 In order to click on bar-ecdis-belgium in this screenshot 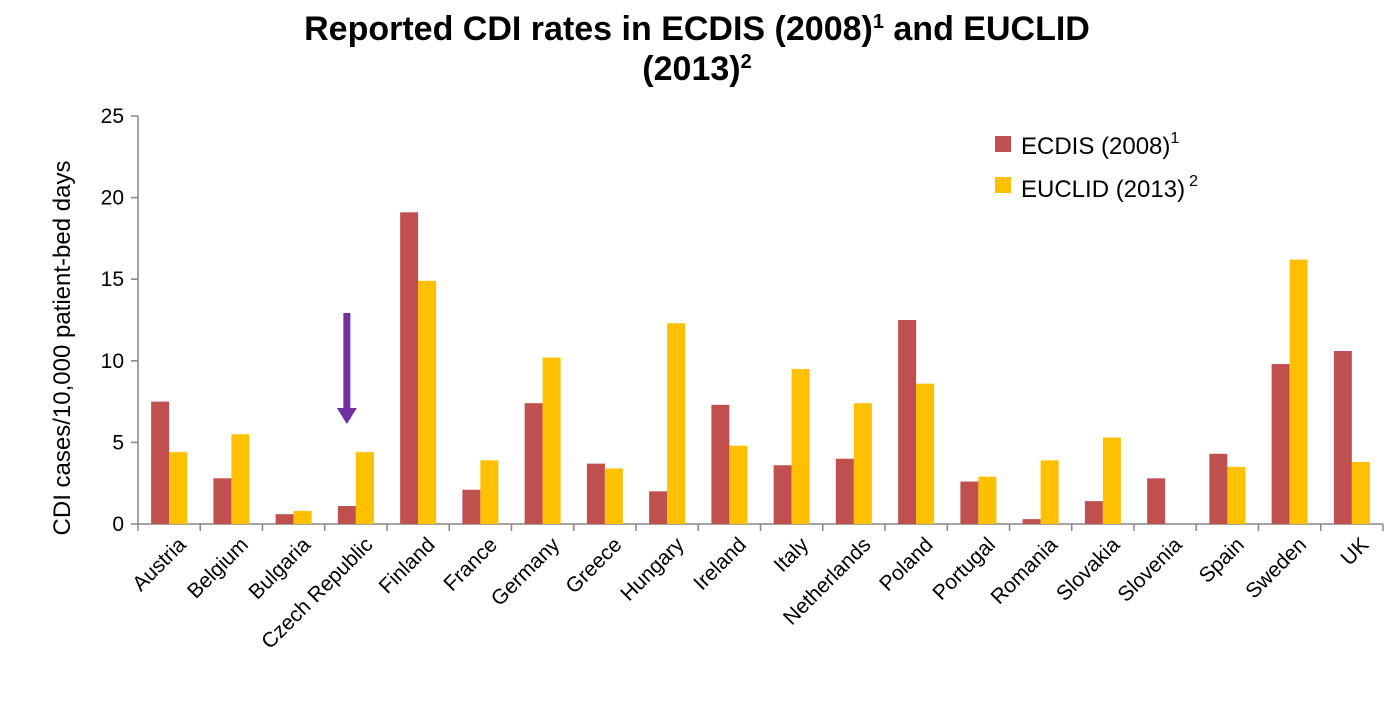, I will do `click(222, 501)`.